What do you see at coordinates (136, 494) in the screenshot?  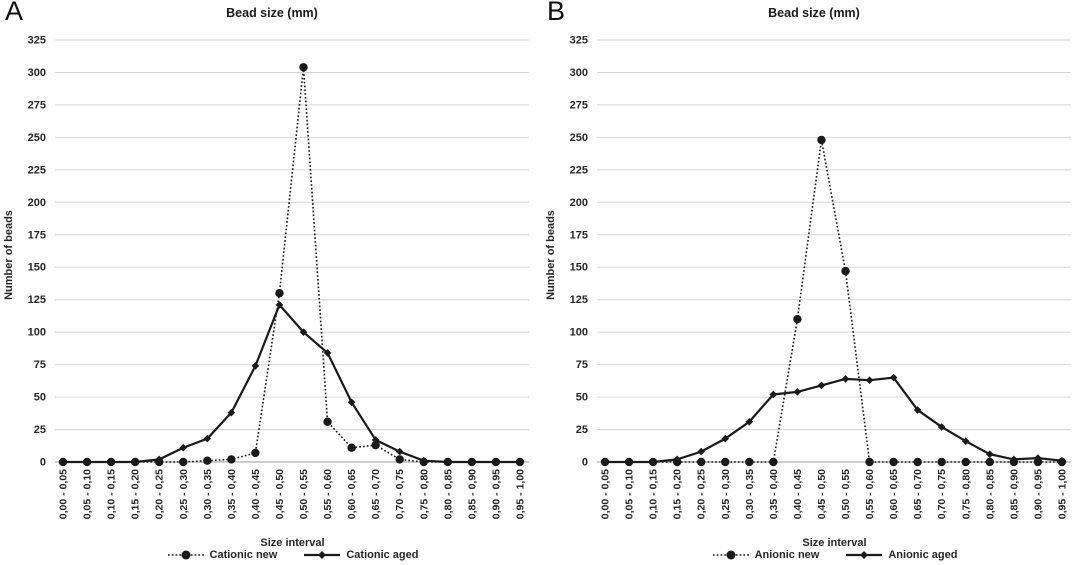 I see `x-tick-label: 0,15 - 0,20` at bounding box center [136, 494].